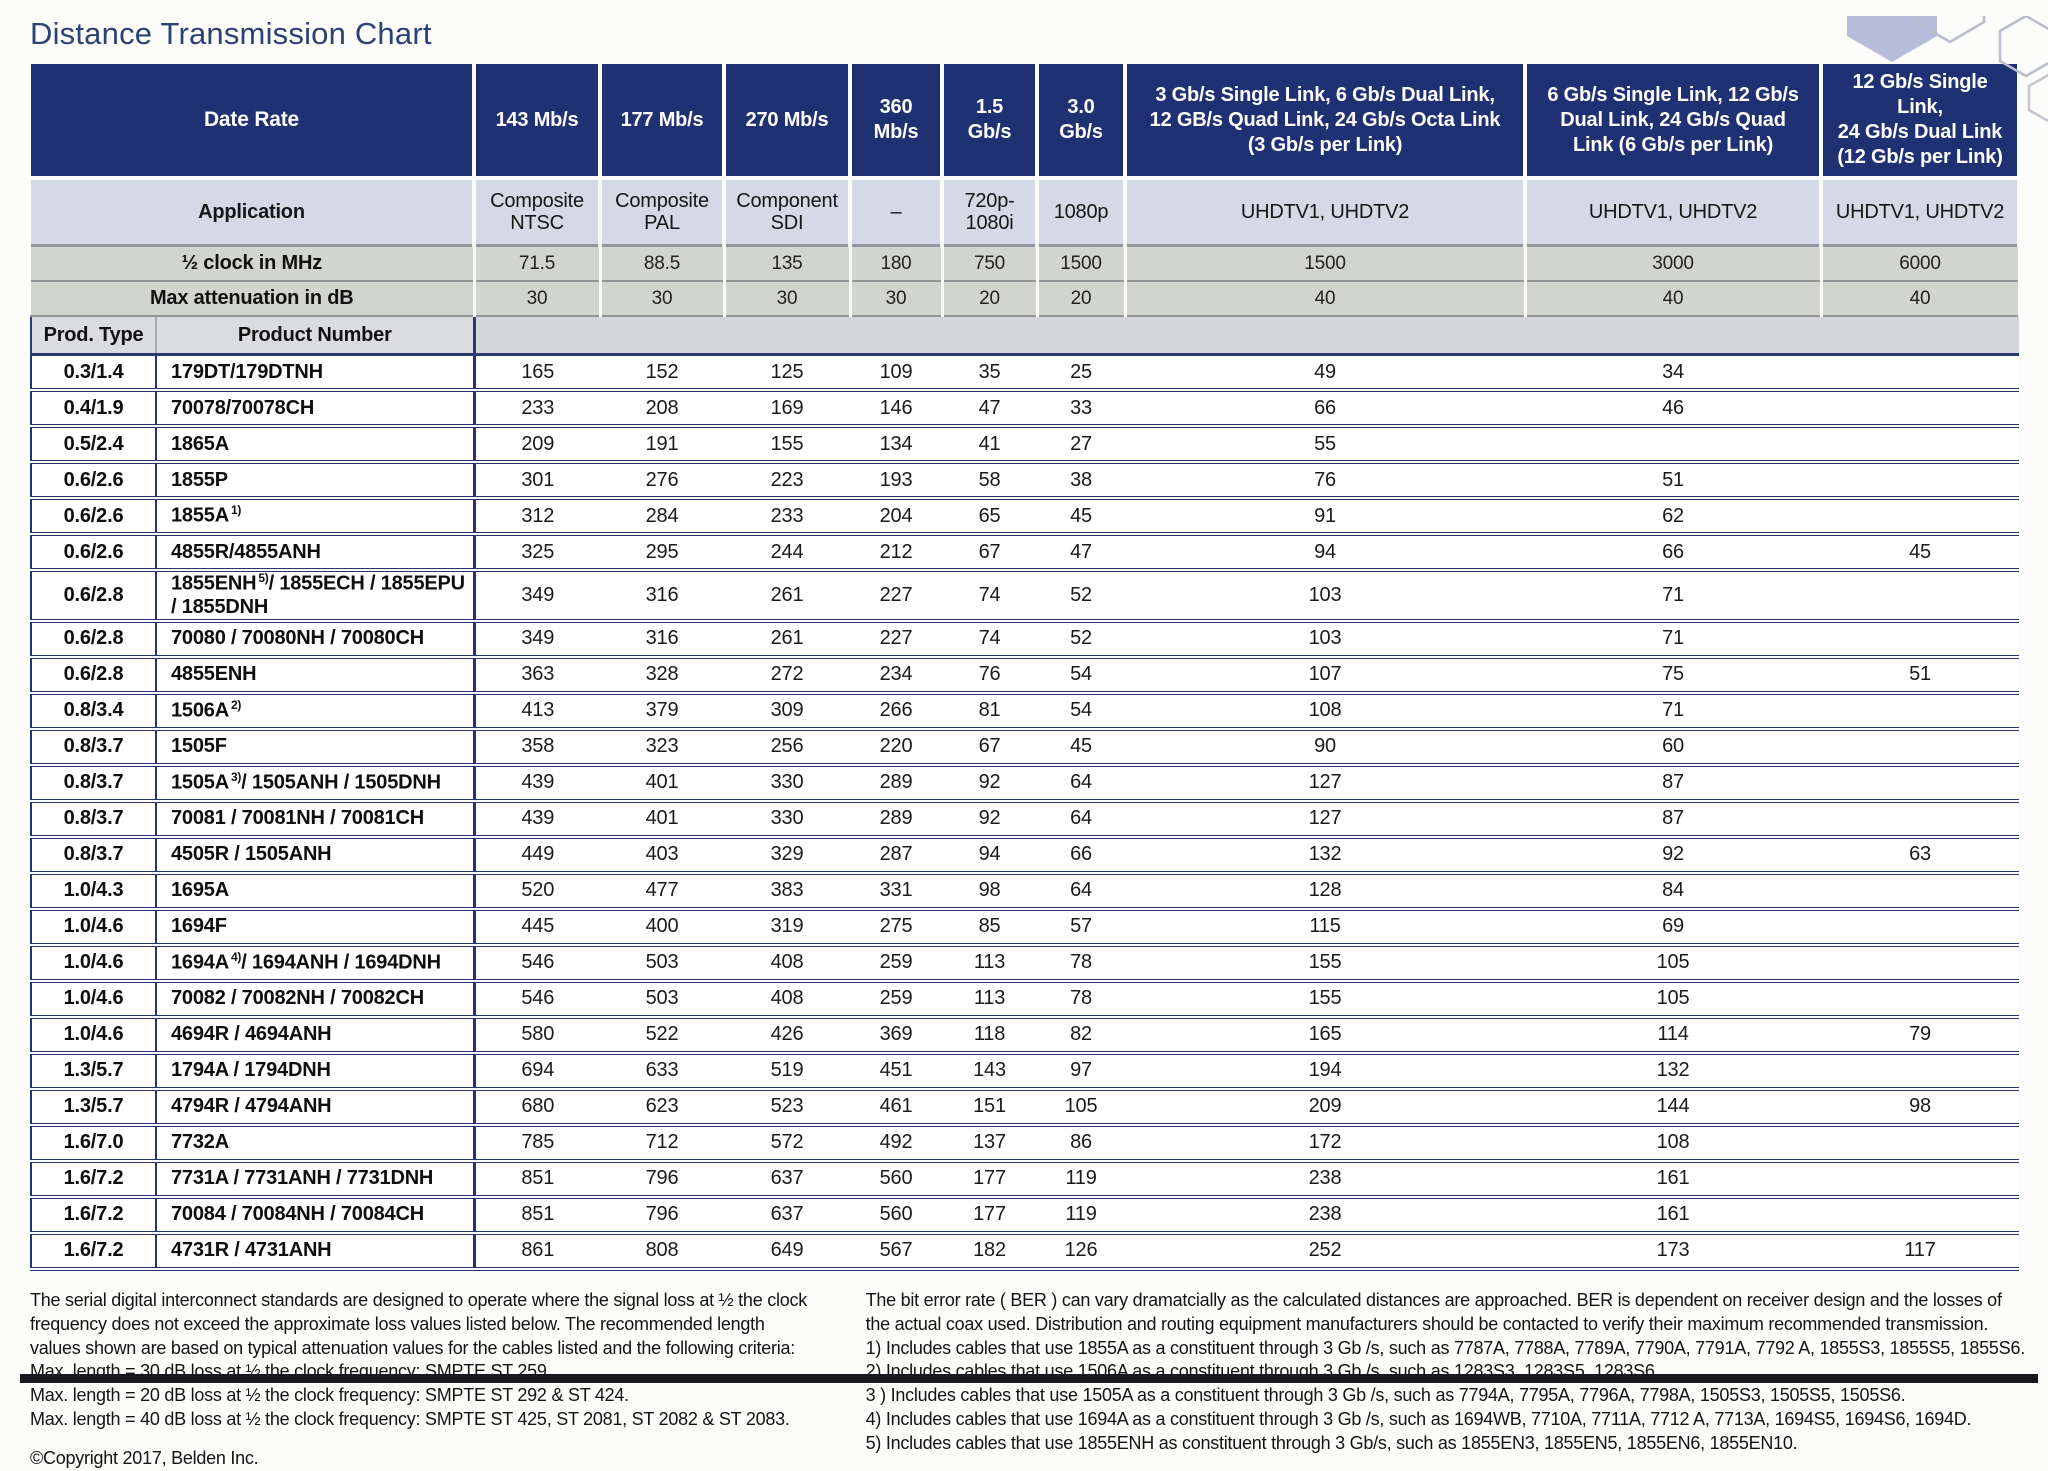 This screenshot has width=2048, height=1471. What do you see at coordinates (93, 517) in the screenshot?
I see `prod-type-cell: 0.6/2.6` at bounding box center [93, 517].